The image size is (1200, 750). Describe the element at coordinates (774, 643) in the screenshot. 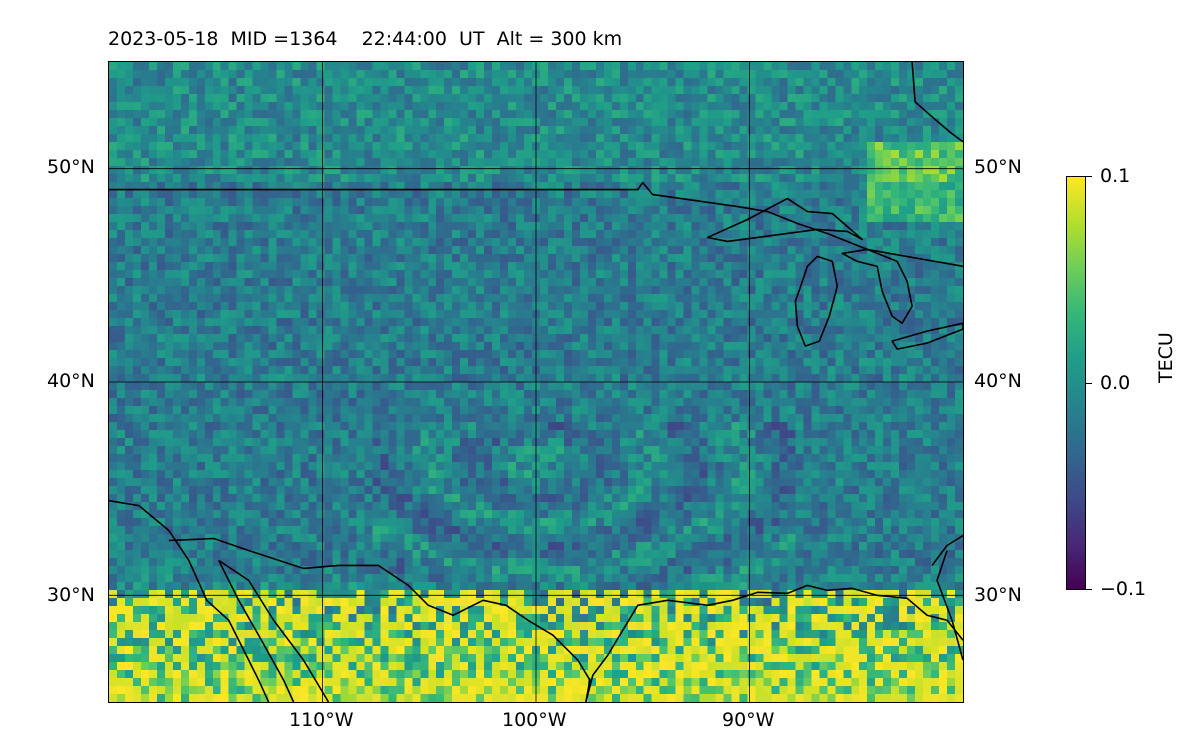

I see `texas-gulf-coast` at that location.